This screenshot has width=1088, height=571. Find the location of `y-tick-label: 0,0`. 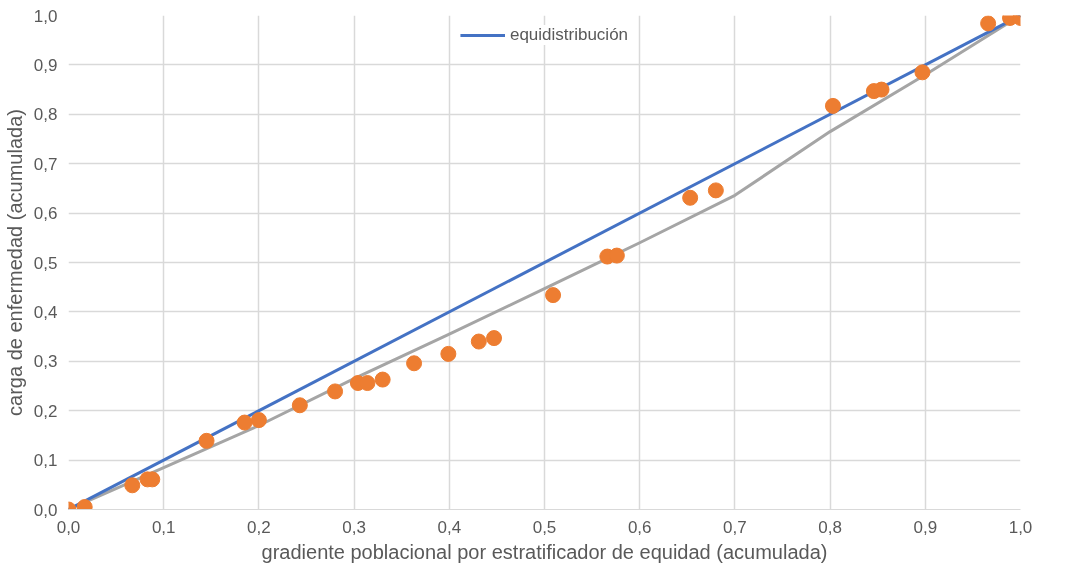

y-tick-label: 0,0 is located at coordinates (45, 510).